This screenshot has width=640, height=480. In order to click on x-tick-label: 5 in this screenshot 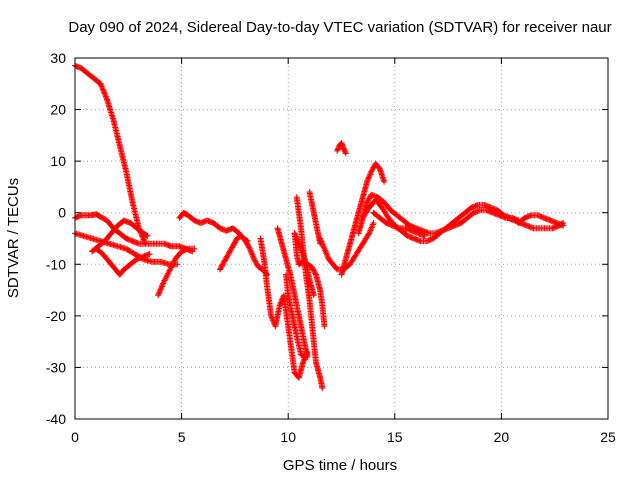, I will do `click(182, 437)`.